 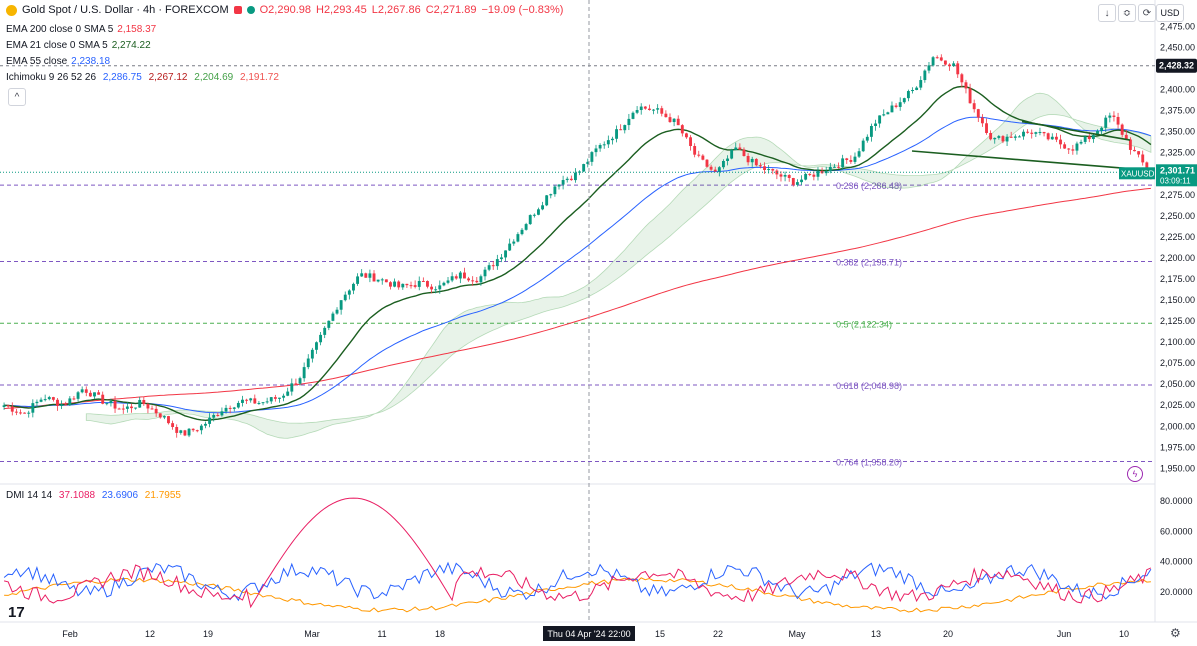 What do you see at coordinates (125, 10) in the screenshot?
I see `symbol-title: Gold Spot / U.S. Dollar · 4h · FOREXCOM` at bounding box center [125, 10].